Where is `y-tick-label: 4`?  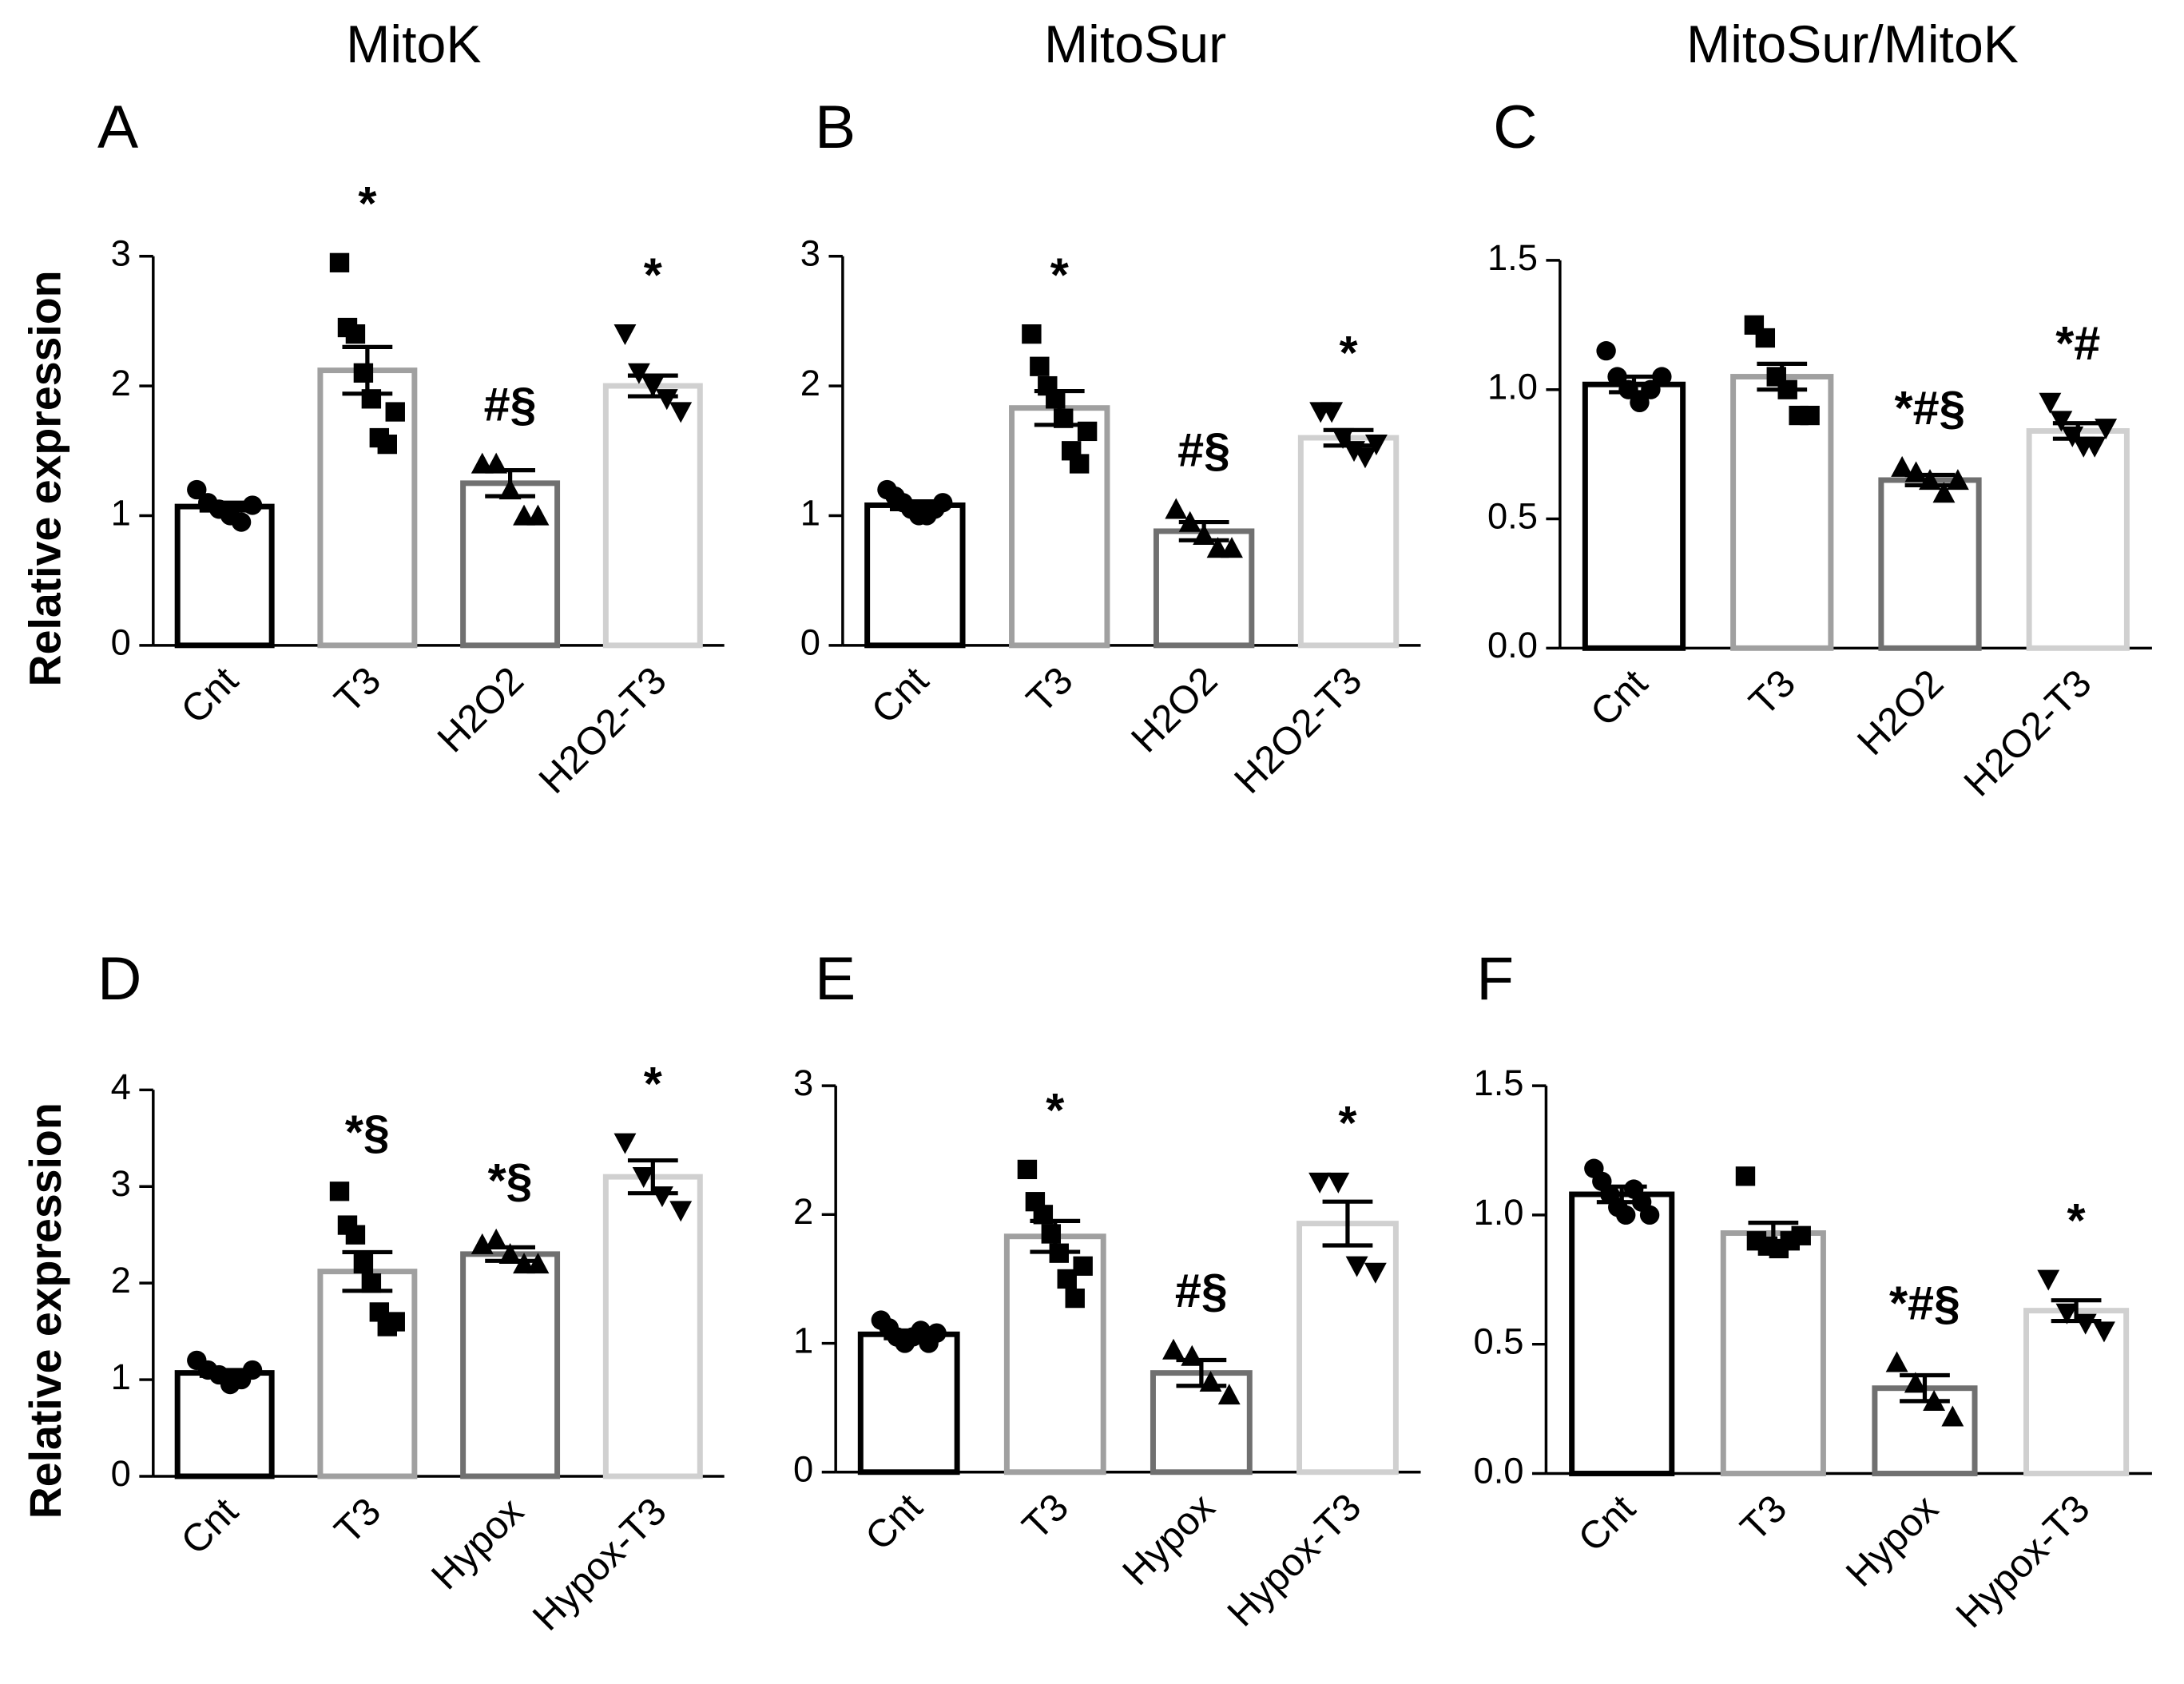 y-tick-label: 4 is located at coordinates (121, 1086).